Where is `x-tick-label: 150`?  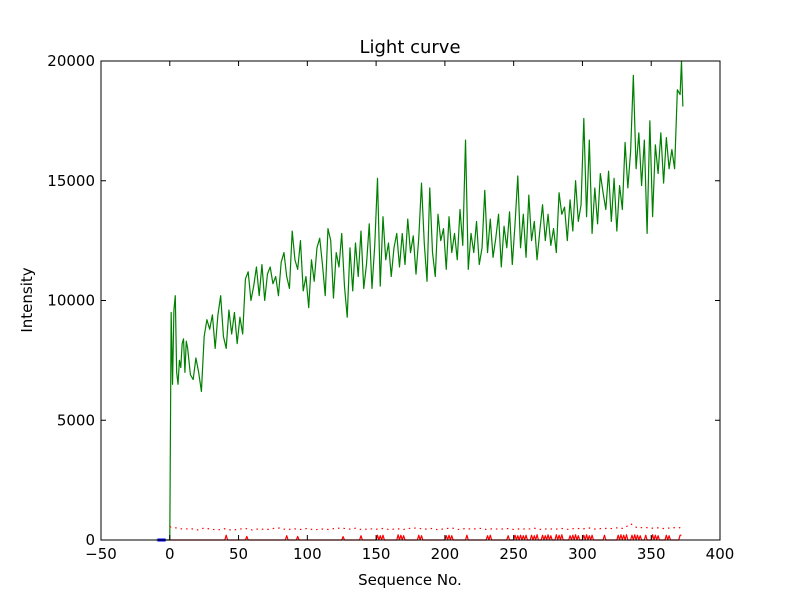 x-tick-label: 150 is located at coordinates (376, 554).